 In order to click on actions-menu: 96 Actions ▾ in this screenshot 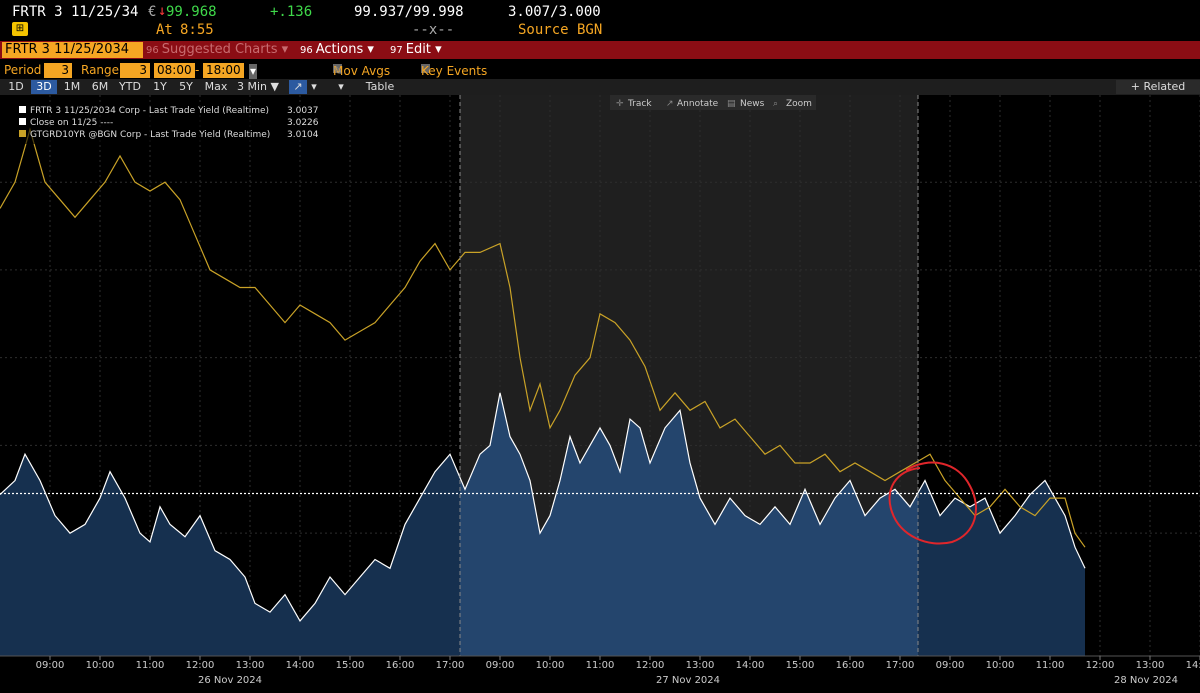, I will do `click(337, 50)`.